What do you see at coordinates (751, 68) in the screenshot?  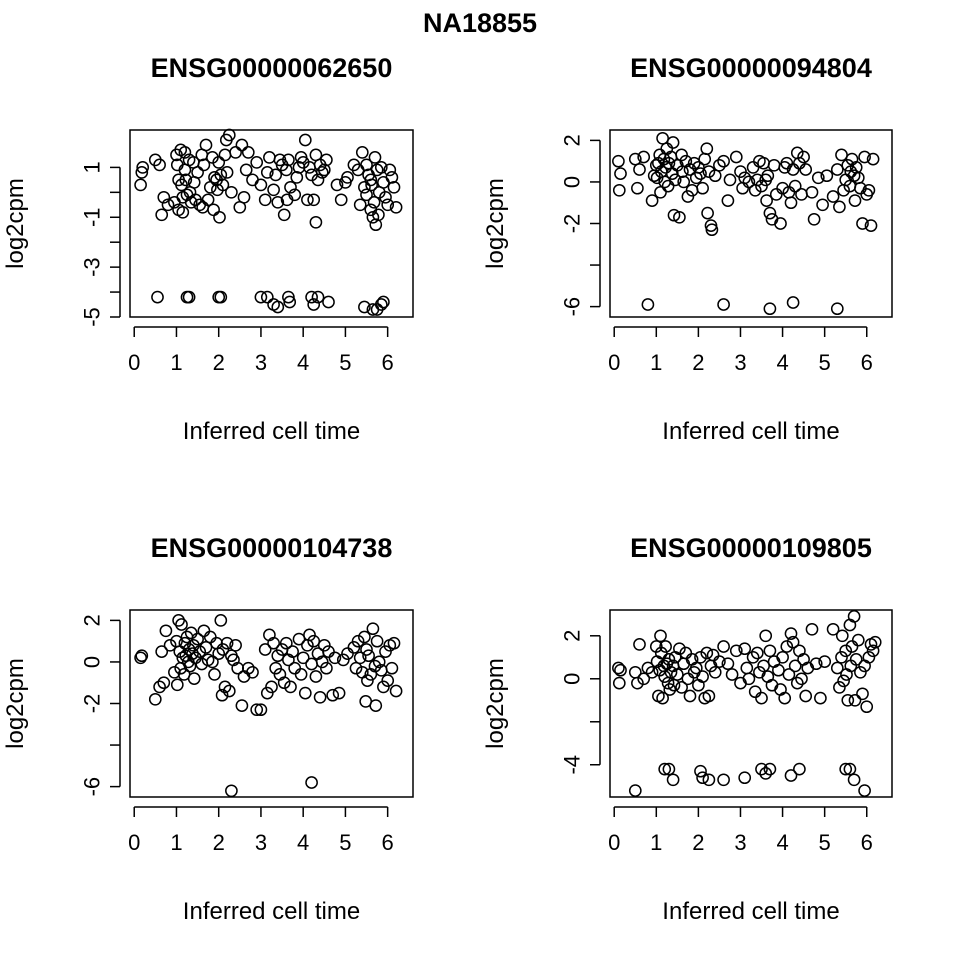 I see `panel-title: ENSG00000094804` at bounding box center [751, 68].